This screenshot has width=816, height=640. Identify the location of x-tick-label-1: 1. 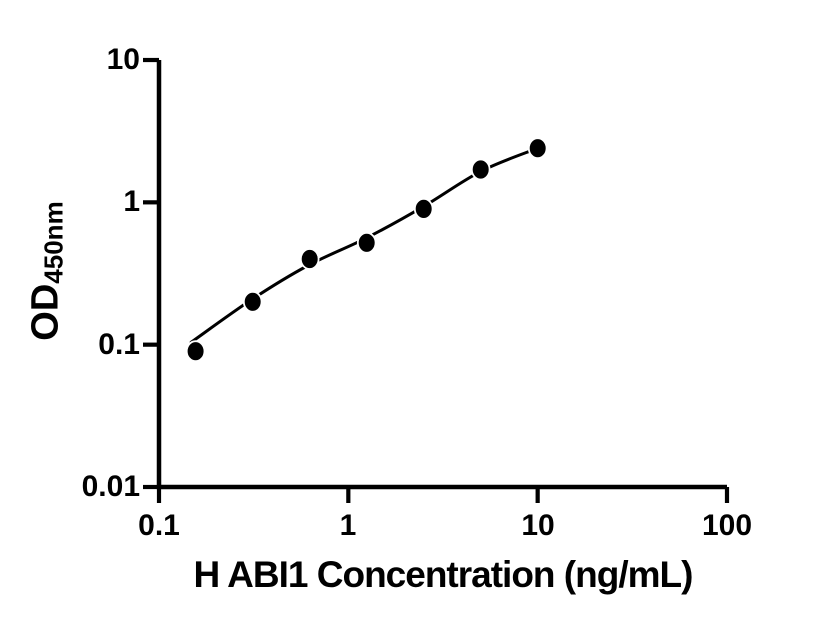
(348, 525).